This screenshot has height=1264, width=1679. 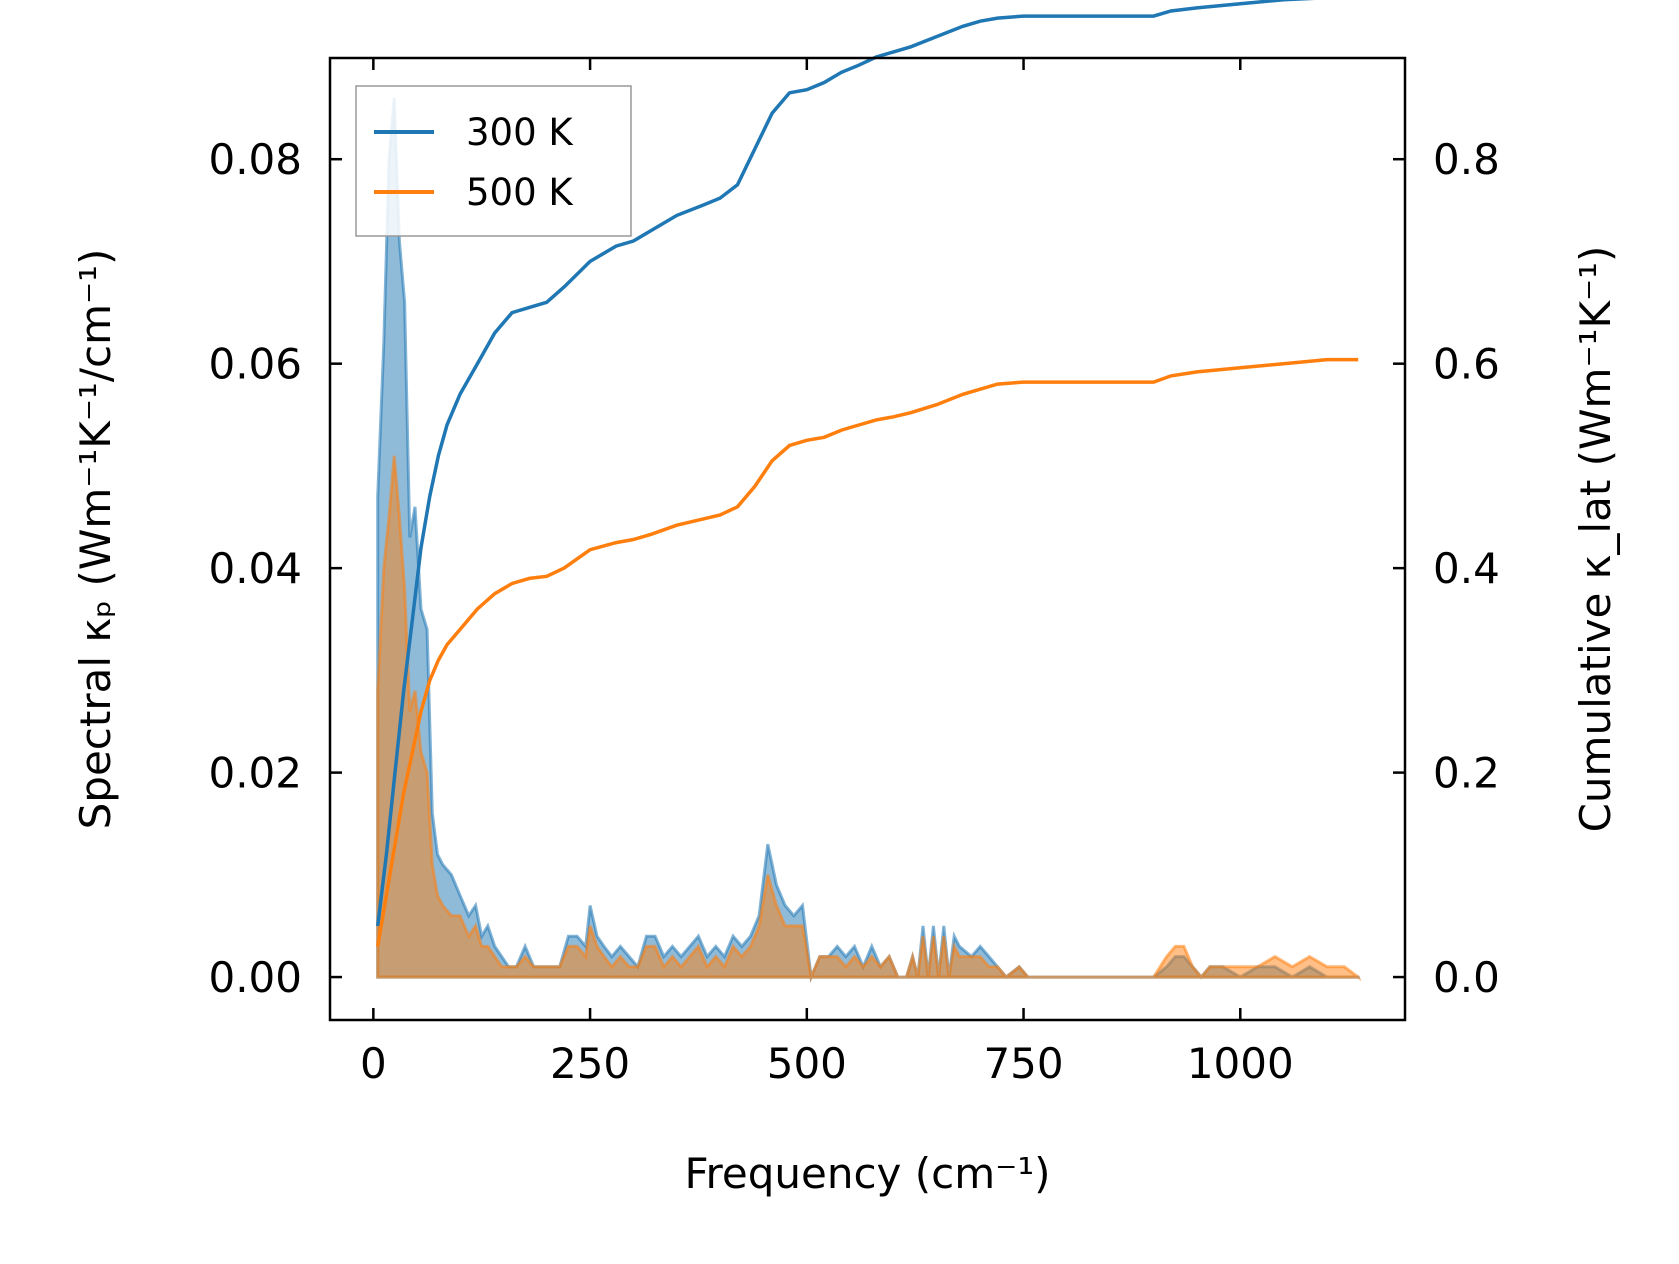 What do you see at coordinates (255, 364) in the screenshot?
I see `y-tick-label-left: 0.06` at bounding box center [255, 364].